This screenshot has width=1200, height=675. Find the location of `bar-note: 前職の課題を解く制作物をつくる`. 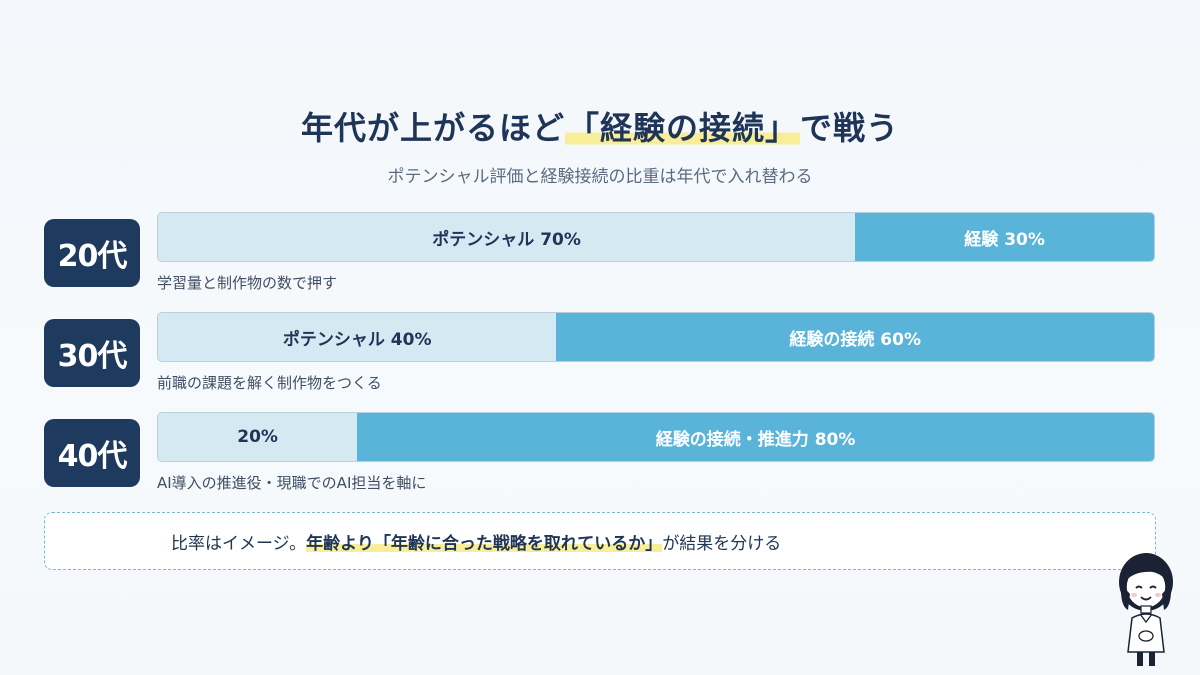

bar-note: 前職の課題を解く制作物をつくる is located at coordinates (269, 383).